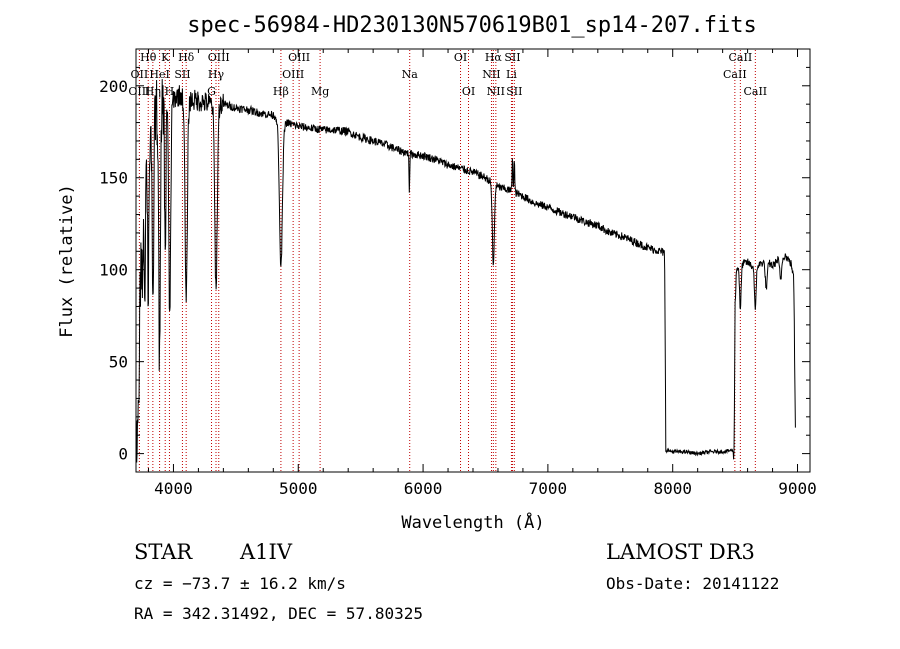 Image resolution: width=900 pixels, height=649 pixels. I want to click on object-class: STAR, so click(163, 552).